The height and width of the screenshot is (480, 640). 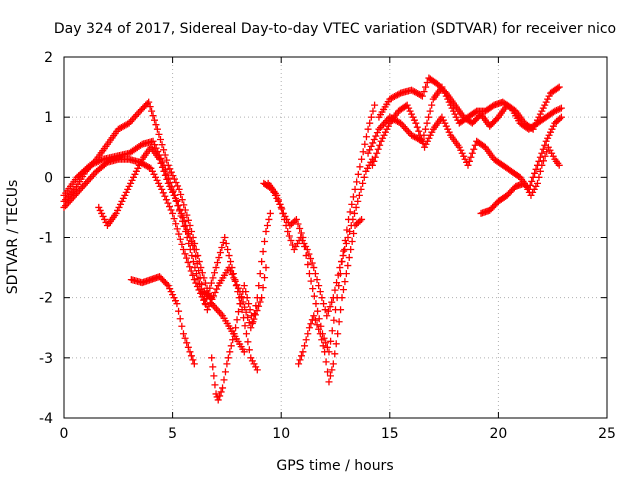 What do you see at coordinates (498, 434) in the screenshot?
I see `x-tick-label: 20` at bounding box center [498, 434].